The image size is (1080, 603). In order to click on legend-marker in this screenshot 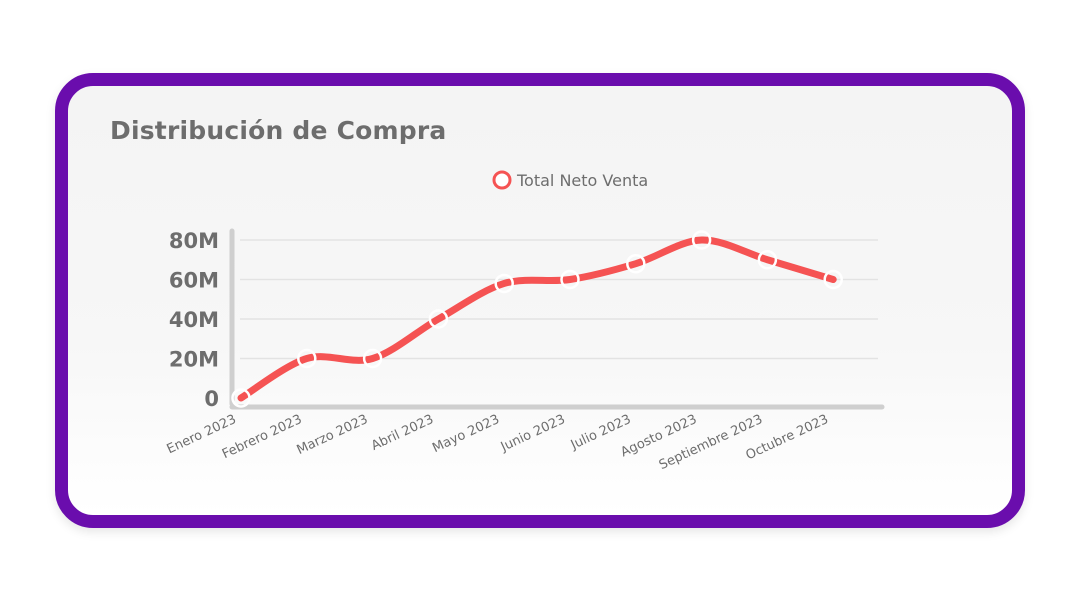, I will do `click(502, 180)`.